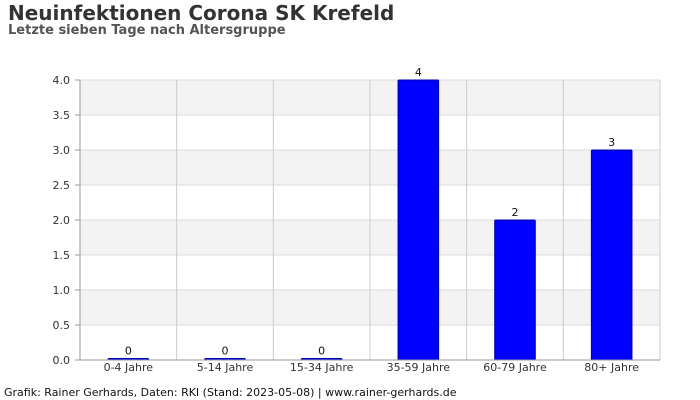  Describe the element at coordinates (147, 30) in the screenshot. I see `chart-subtitle: Letzte sieben Tage nach Altersgruppe` at that location.